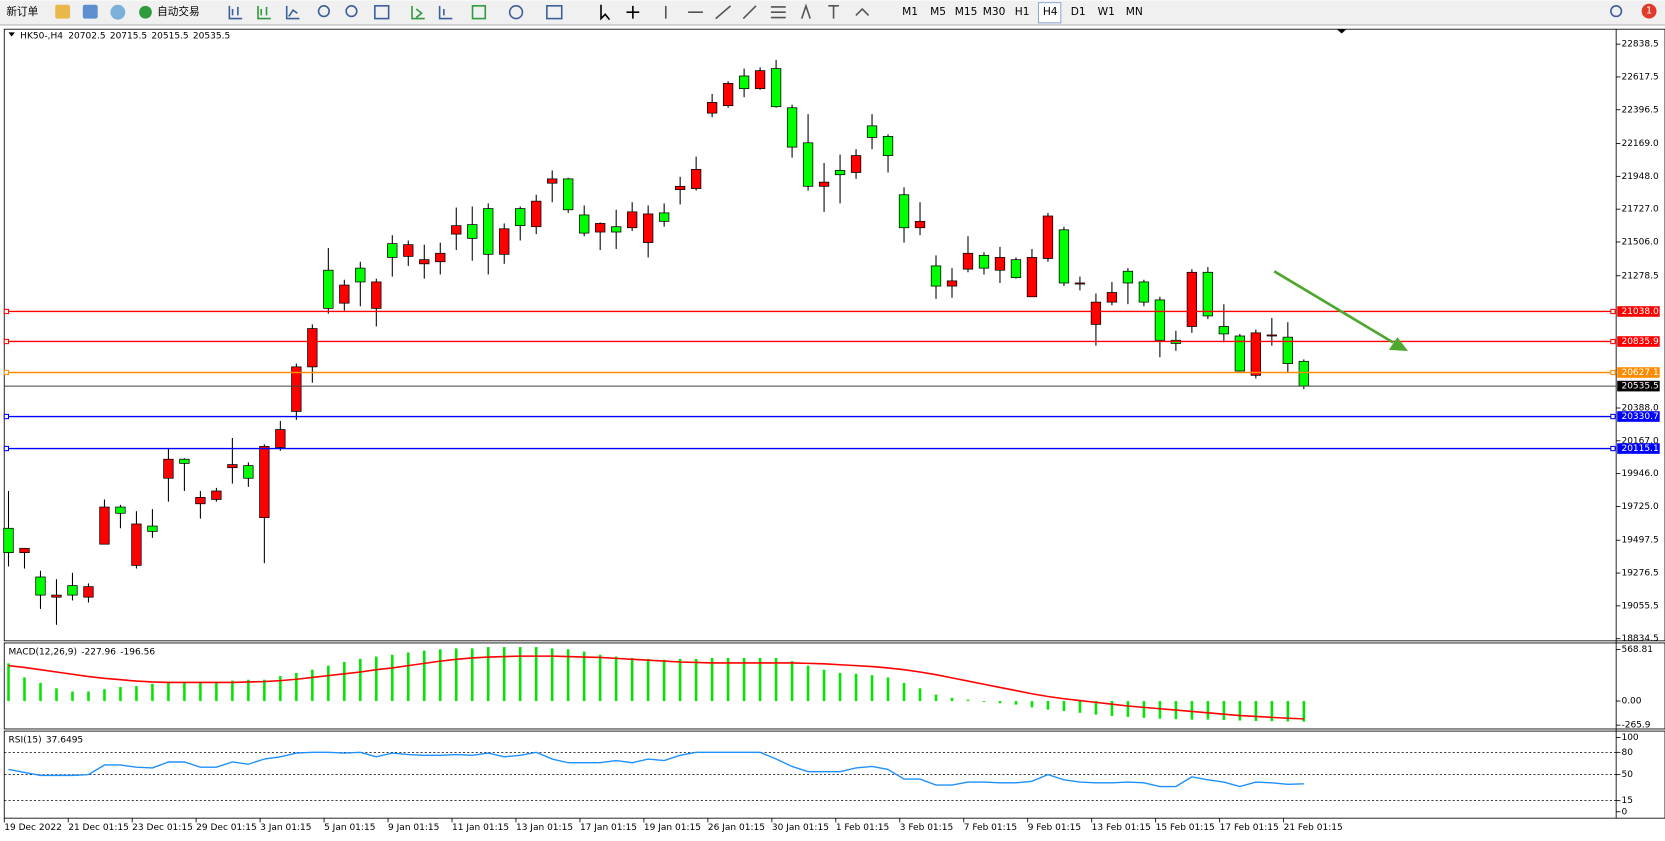 This screenshot has height=841, width=1665. Describe the element at coordinates (480, 828) in the screenshot. I see `x-tick-label: 11 Jan 01:15` at that location.